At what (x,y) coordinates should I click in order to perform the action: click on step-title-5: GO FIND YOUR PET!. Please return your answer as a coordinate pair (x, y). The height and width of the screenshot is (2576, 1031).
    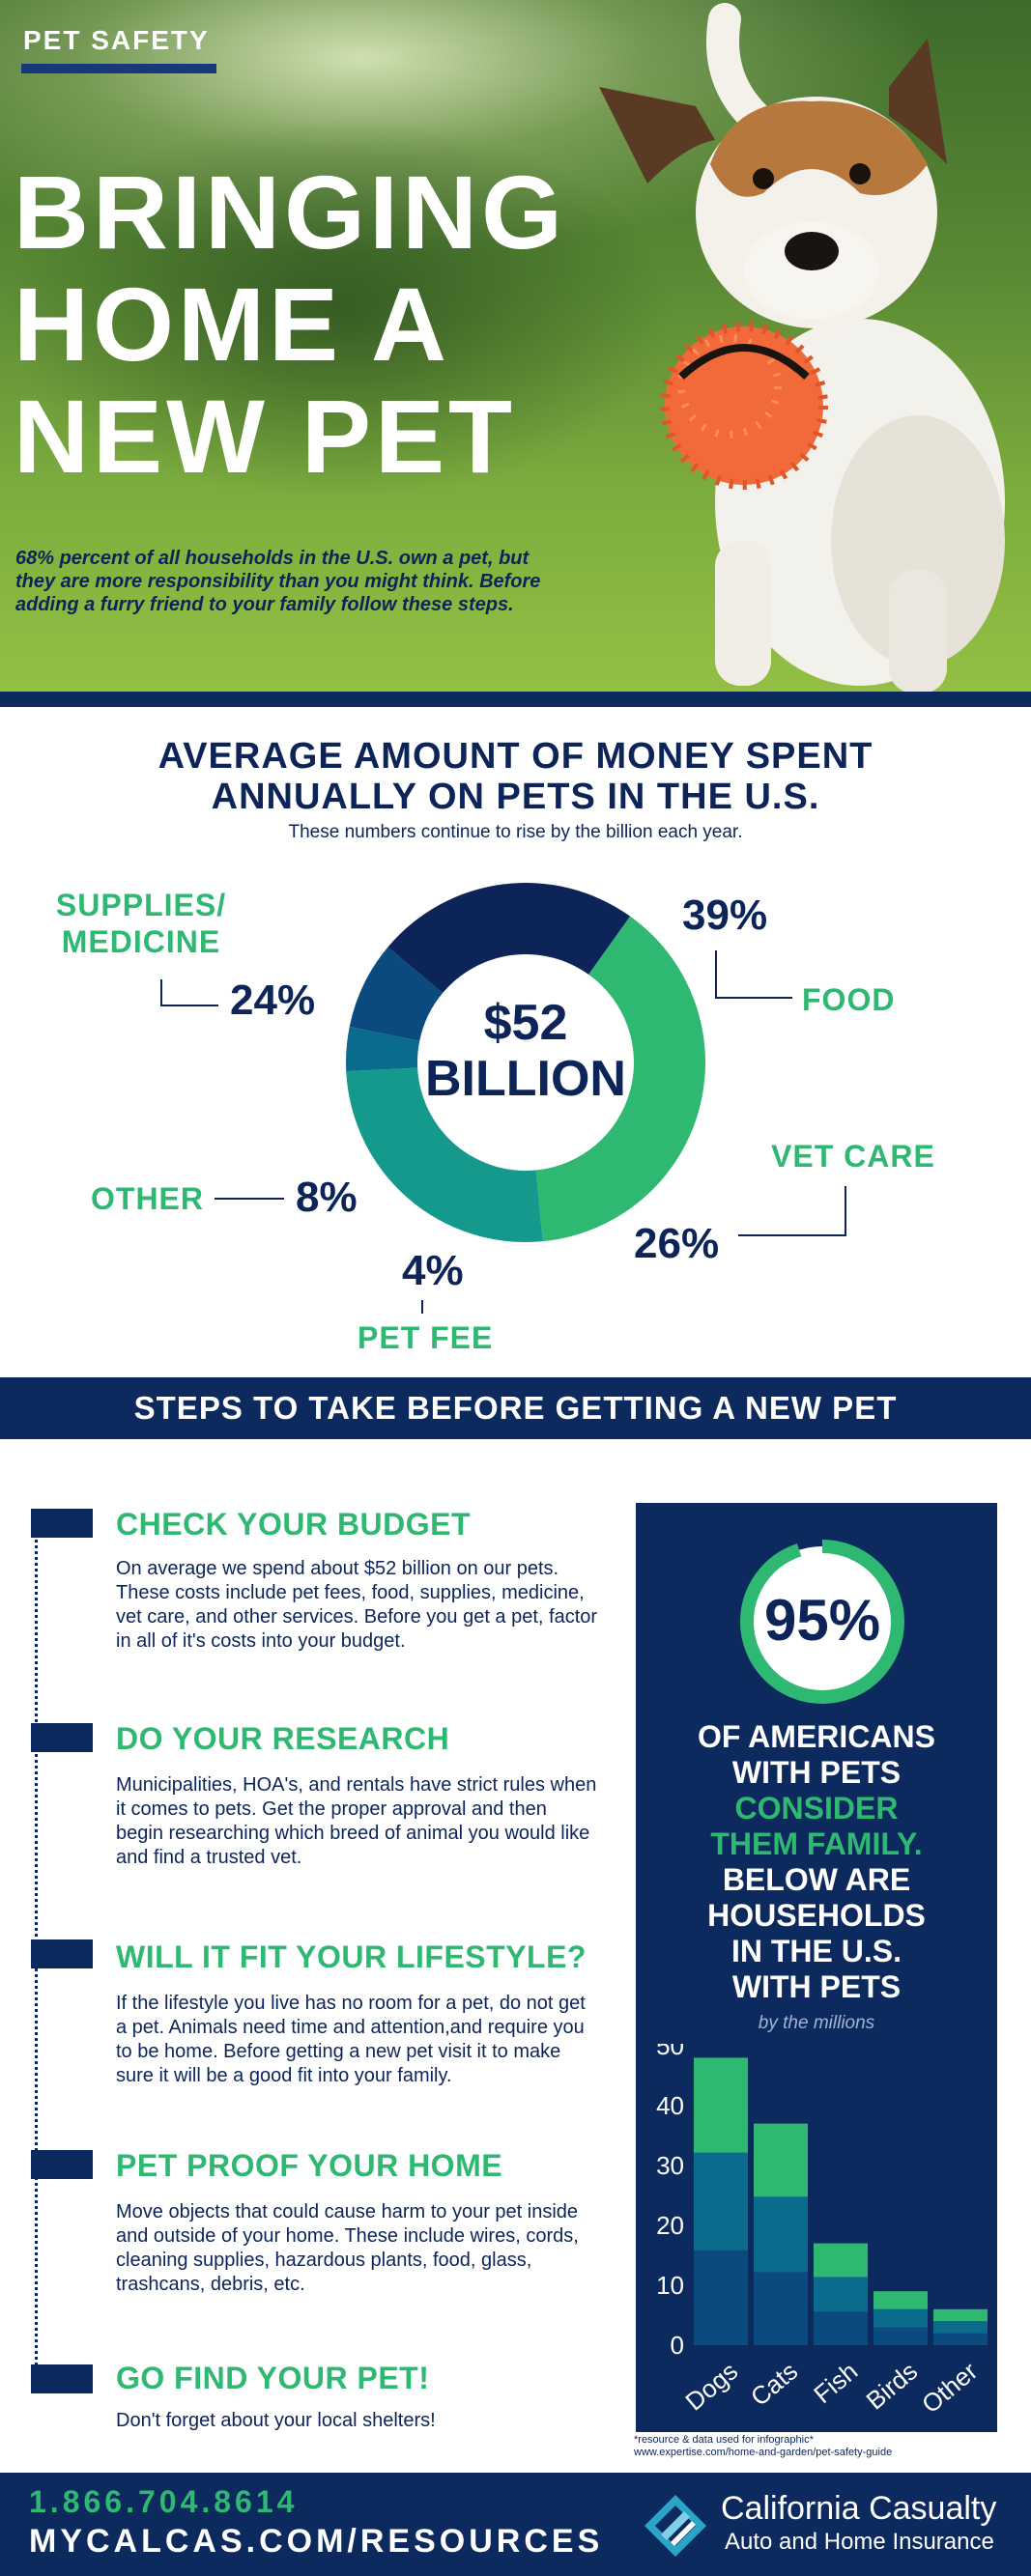
    Looking at the image, I should click on (273, 2378).